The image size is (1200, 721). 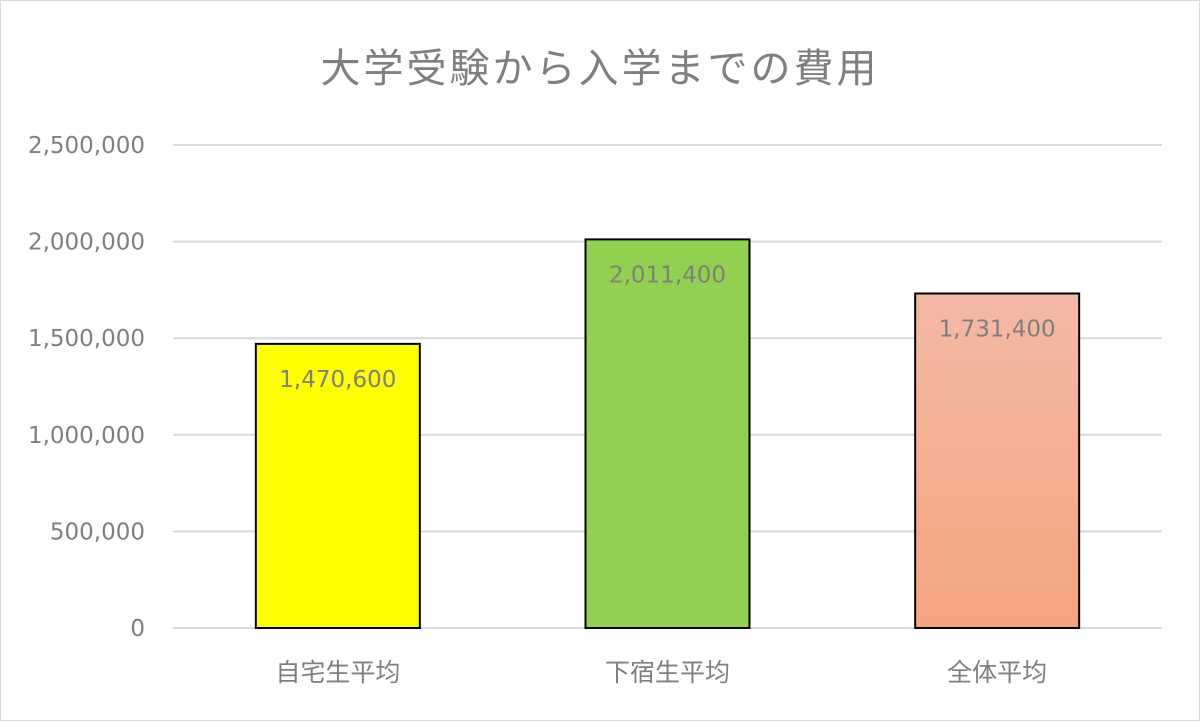 What do you see at coordinates (997, 672) in the screenshot?
I see `x-tick-label: 全体平均` at bounding box center [997, 672].